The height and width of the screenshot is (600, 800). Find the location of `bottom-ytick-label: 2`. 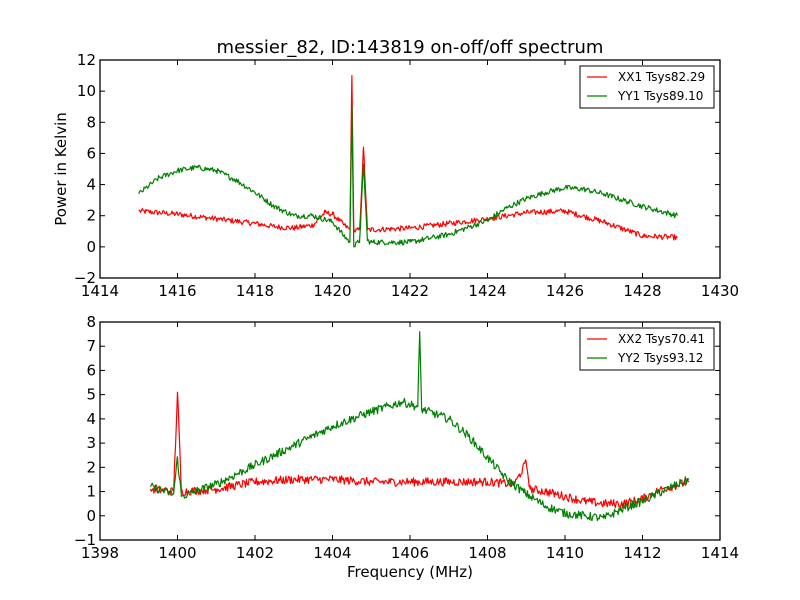

bottom-ytick-label: 2 is located at coordinates (91, 467).